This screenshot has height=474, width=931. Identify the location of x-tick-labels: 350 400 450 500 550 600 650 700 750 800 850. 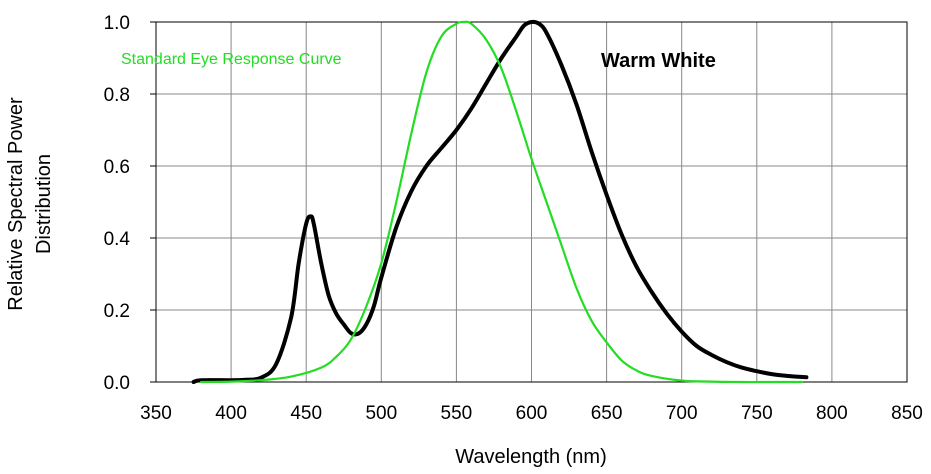
(531, 413).